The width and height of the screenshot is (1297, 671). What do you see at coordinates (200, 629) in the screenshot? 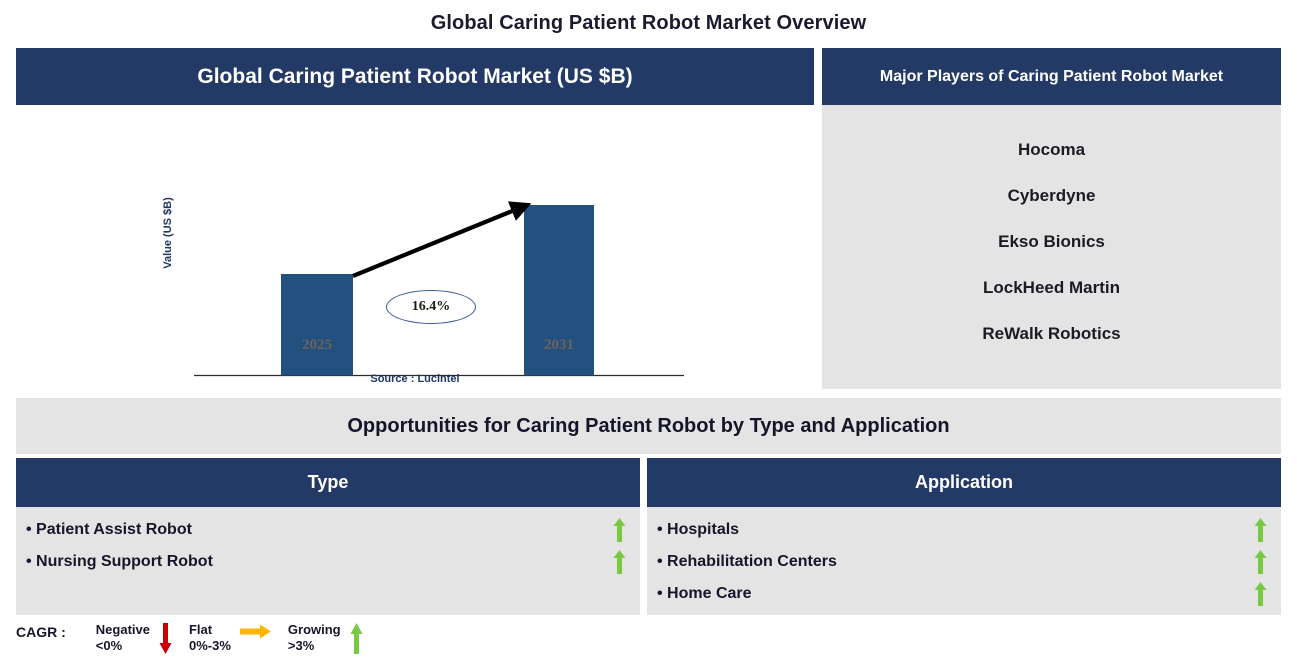
I see `legend-flat-name: Flat` at bounding box center [200, 629].